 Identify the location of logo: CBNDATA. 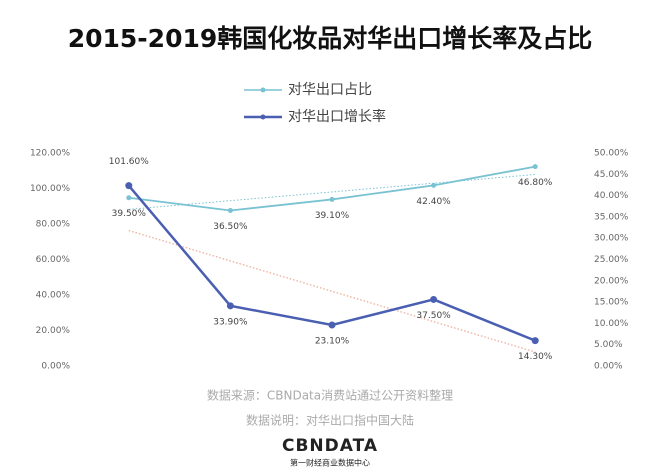
(330, 446).